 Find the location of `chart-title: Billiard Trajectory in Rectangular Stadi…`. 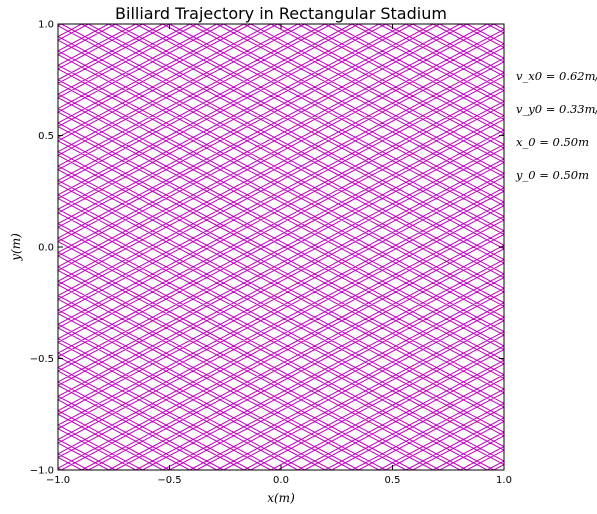

chart-title: Billiard Trajectory in Rectangular Stadi… is located at coordinates (281, 13).